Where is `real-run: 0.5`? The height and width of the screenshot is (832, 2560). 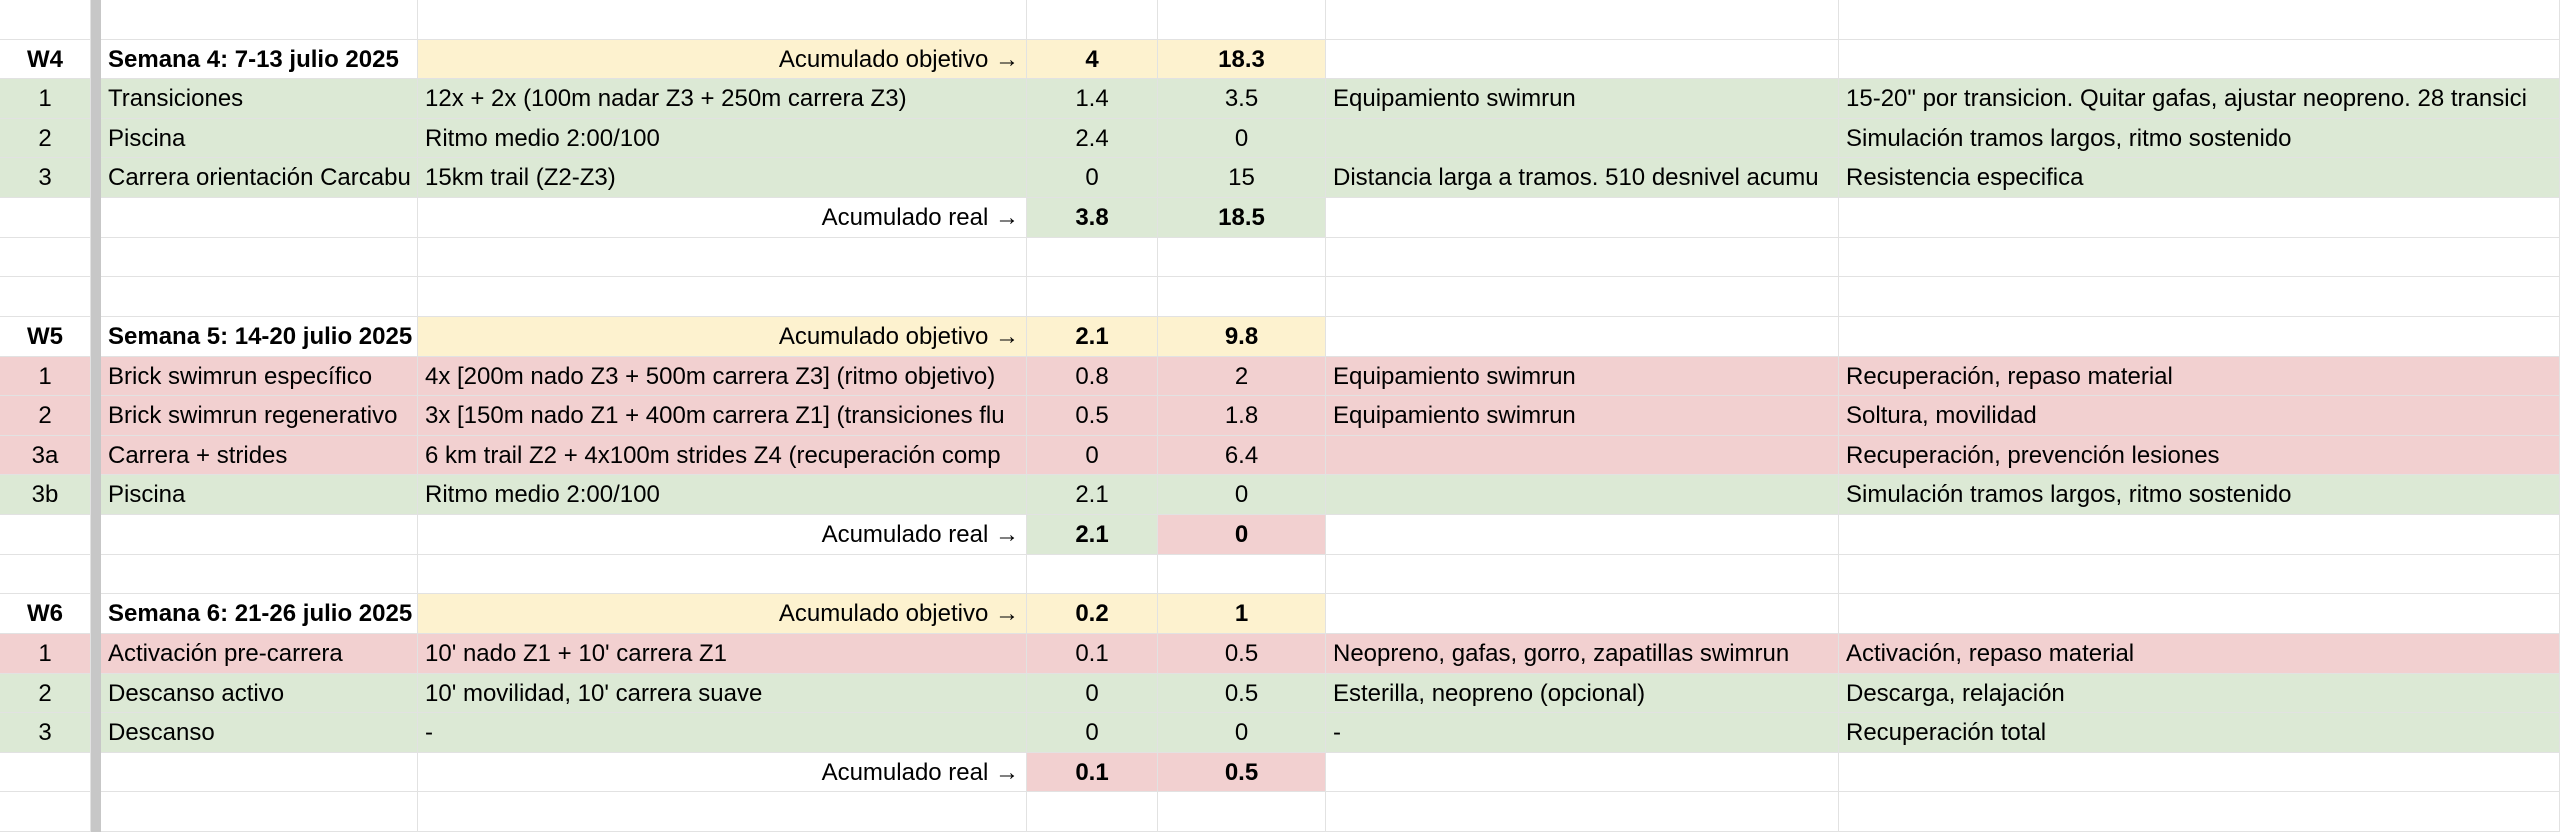 real-run: 0.5 is located at coordinates (1242, 772).